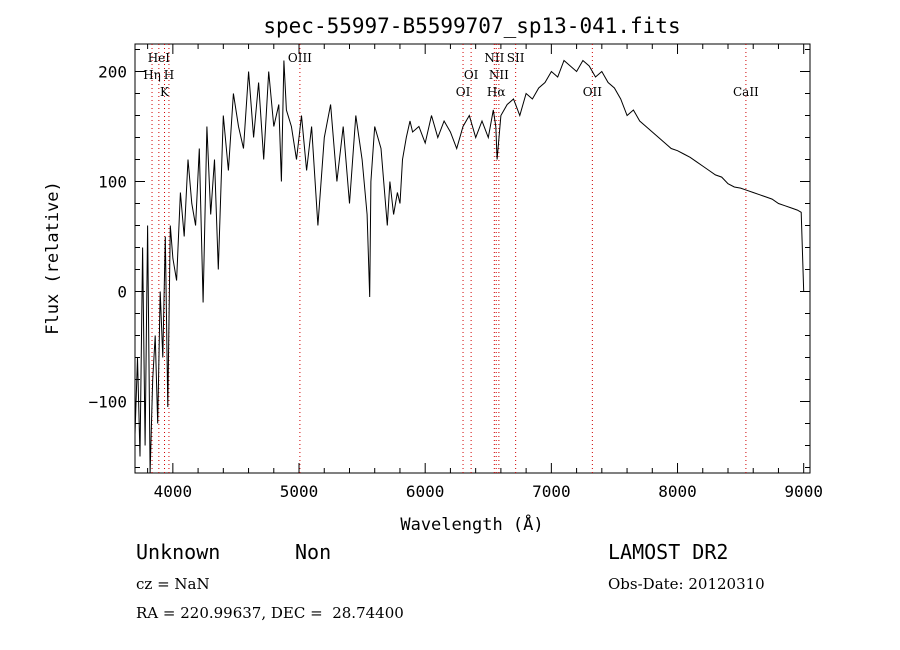 The width and height of the screenshot is (900, 650). What do you see at coordinates (803, 491) in the screenshot?
I see `x-tick-label-5: 9000` at bounding box center [803, 491].